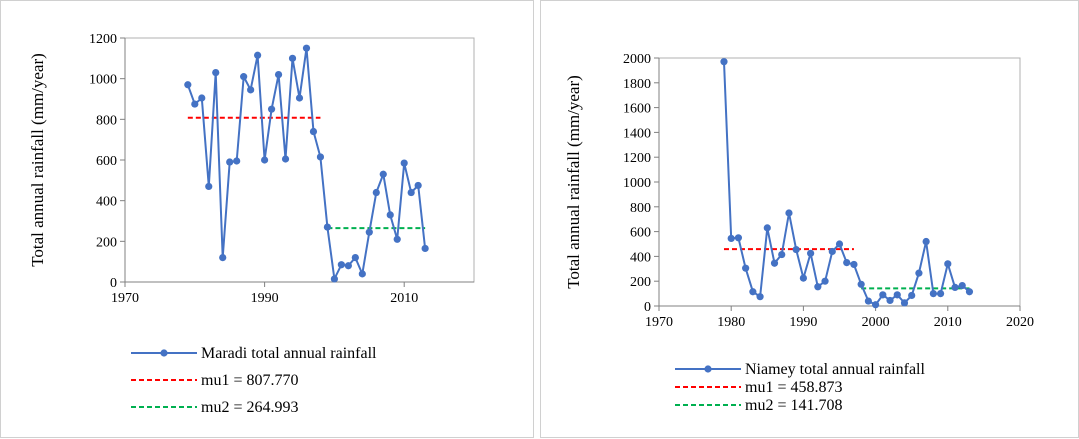 The image size is (1079, 439). What do you see at coordinates (1020, 322) in the screenshot?
I see `x-tick-label: 2020` at bounding box center [1020, 322].